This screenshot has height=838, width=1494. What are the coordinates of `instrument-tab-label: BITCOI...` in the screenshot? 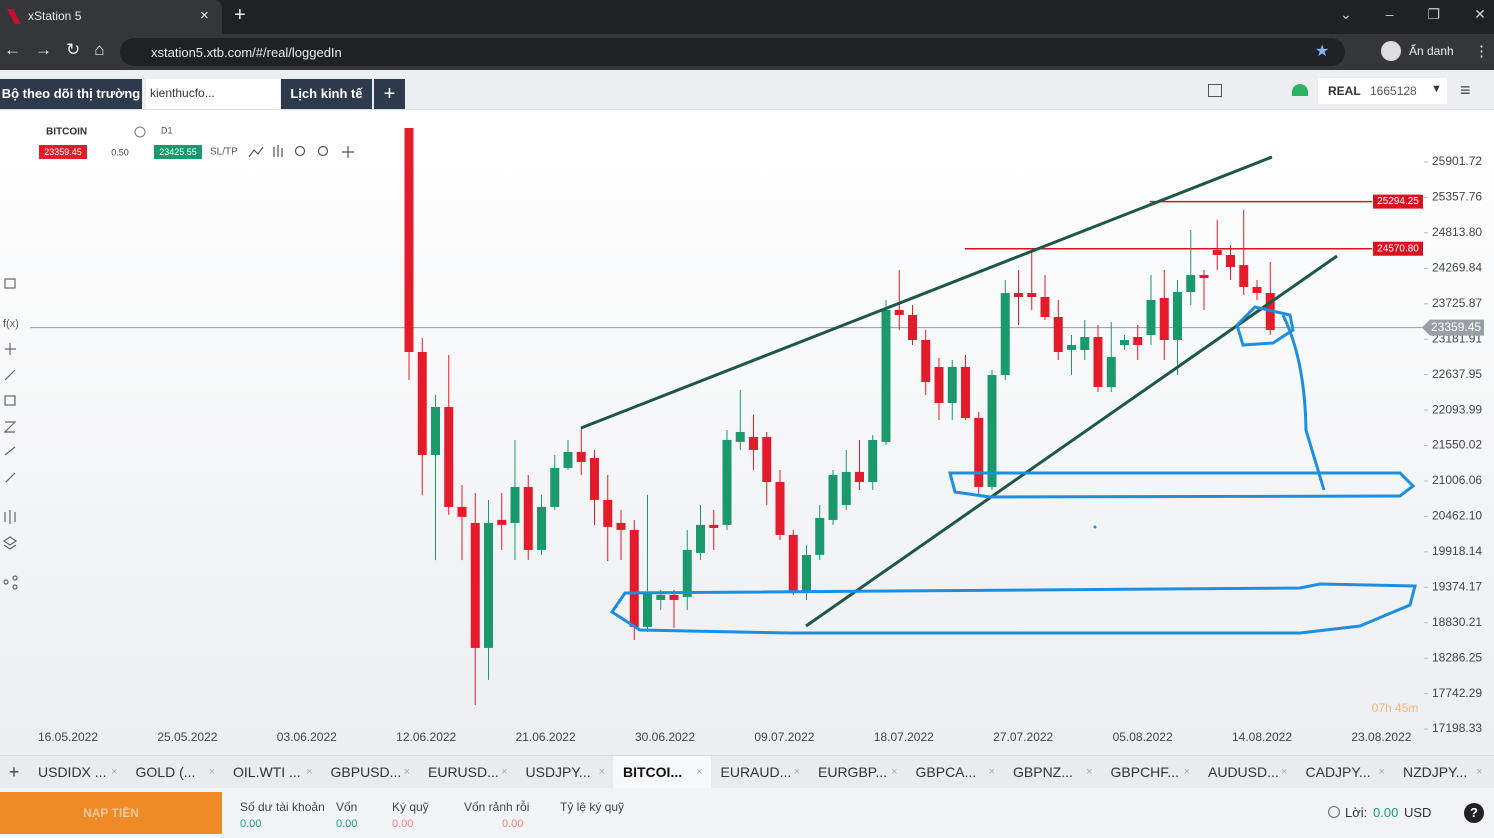 It's located at (653, 771).